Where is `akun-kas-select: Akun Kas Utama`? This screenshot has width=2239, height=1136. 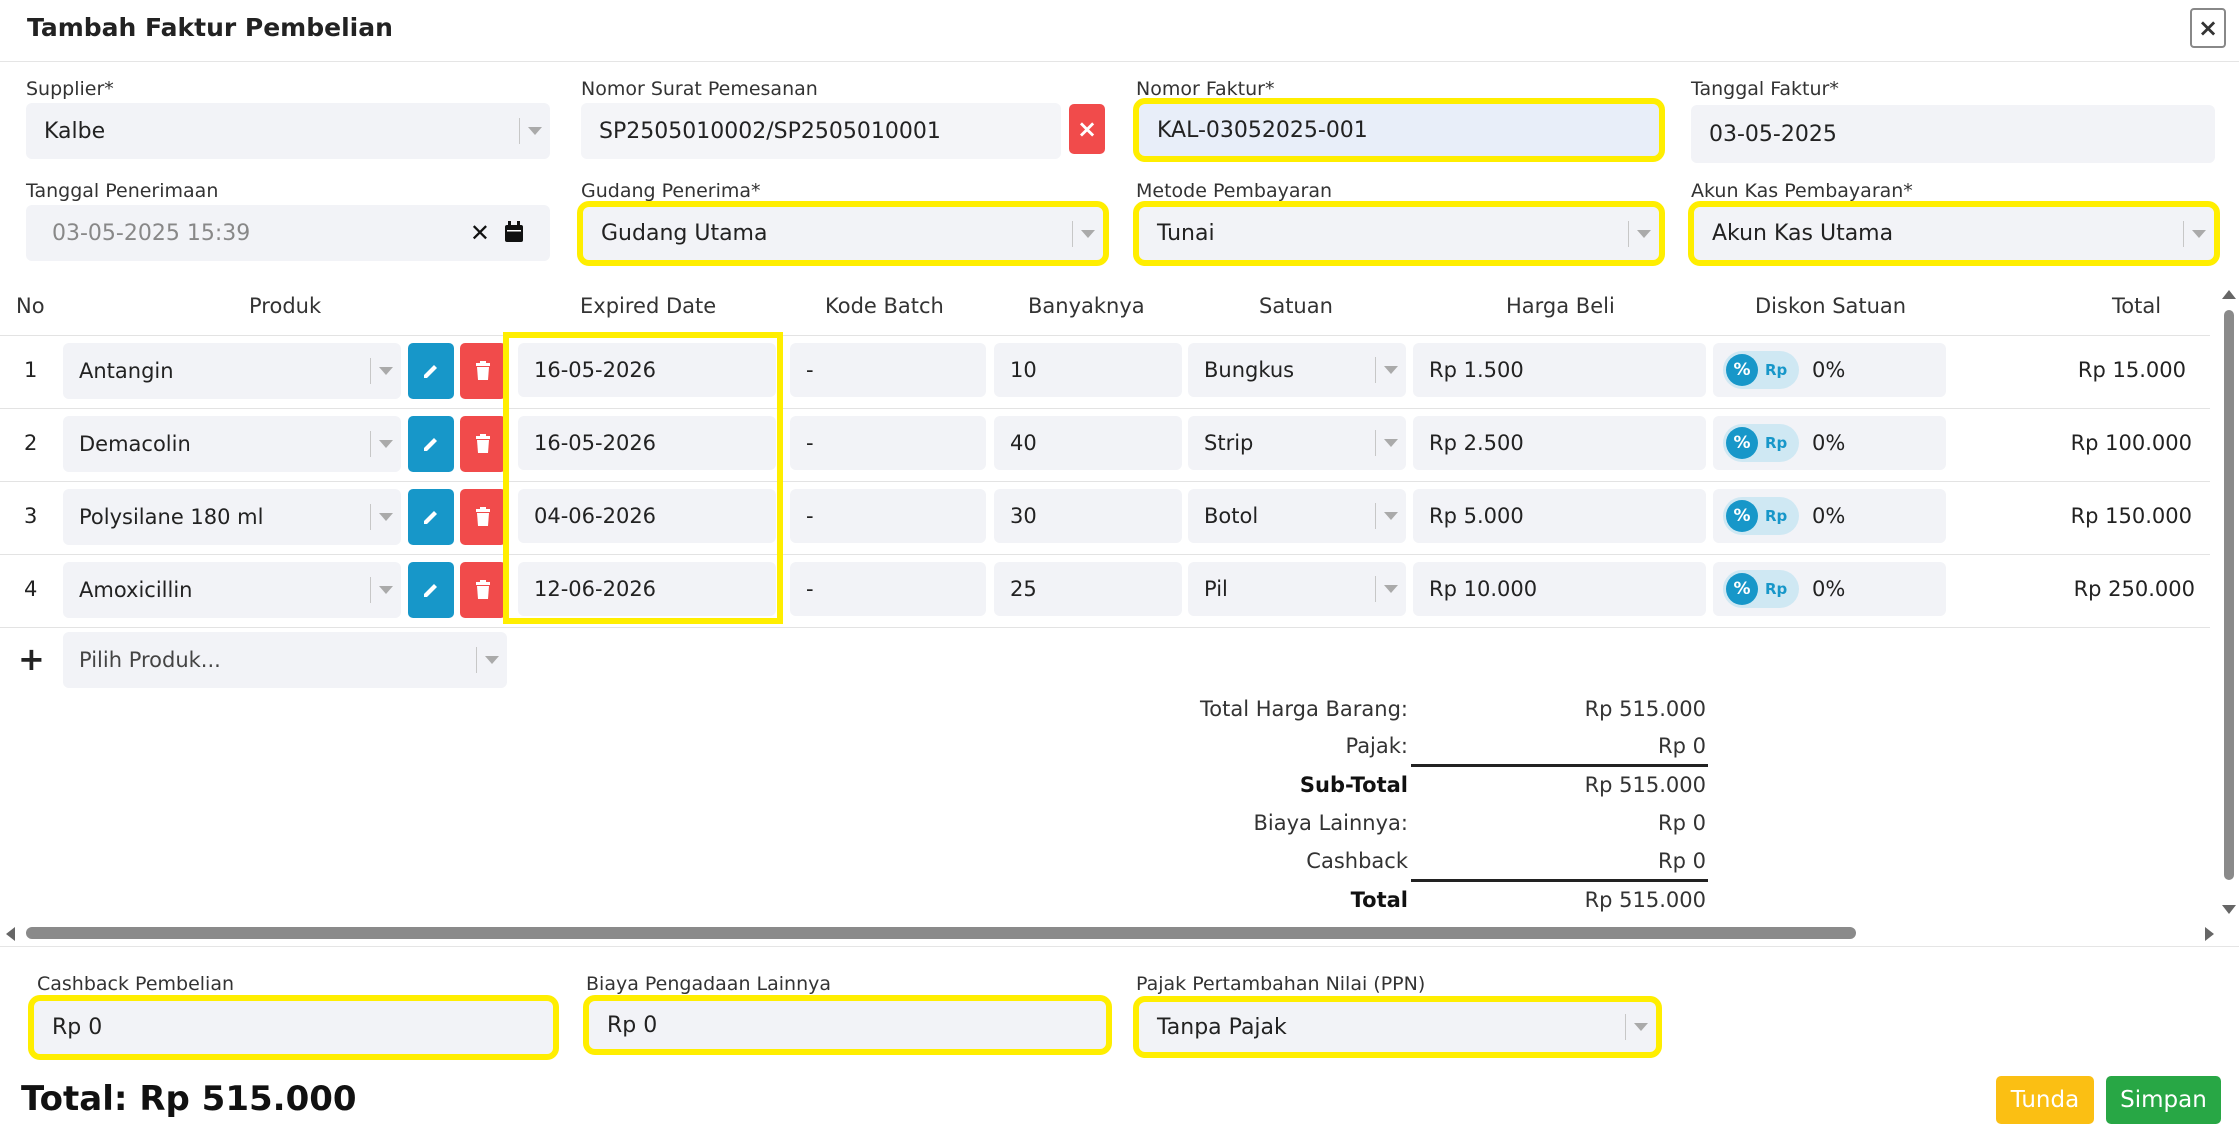
akun-kas-select: Akun Kas Utama is located at coordinates (1954, 233).